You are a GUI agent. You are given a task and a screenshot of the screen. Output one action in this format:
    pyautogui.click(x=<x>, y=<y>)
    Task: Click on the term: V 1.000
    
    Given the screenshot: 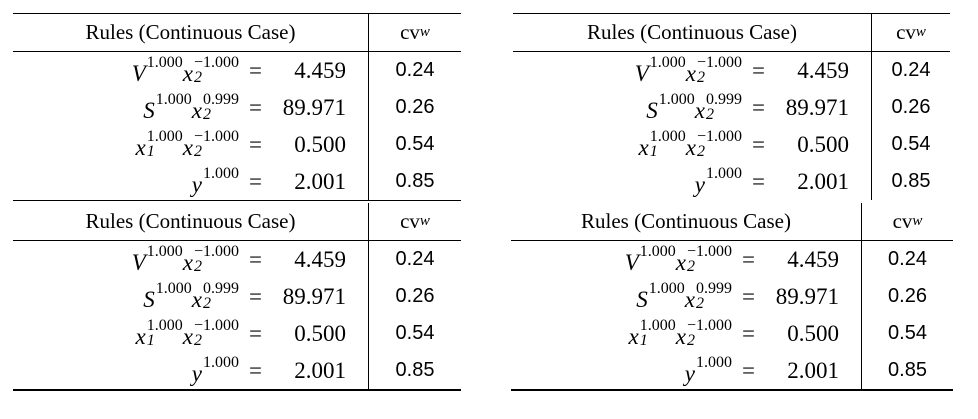 What is the action you would take?
    pyautogui.click(x=157, y=70)
    